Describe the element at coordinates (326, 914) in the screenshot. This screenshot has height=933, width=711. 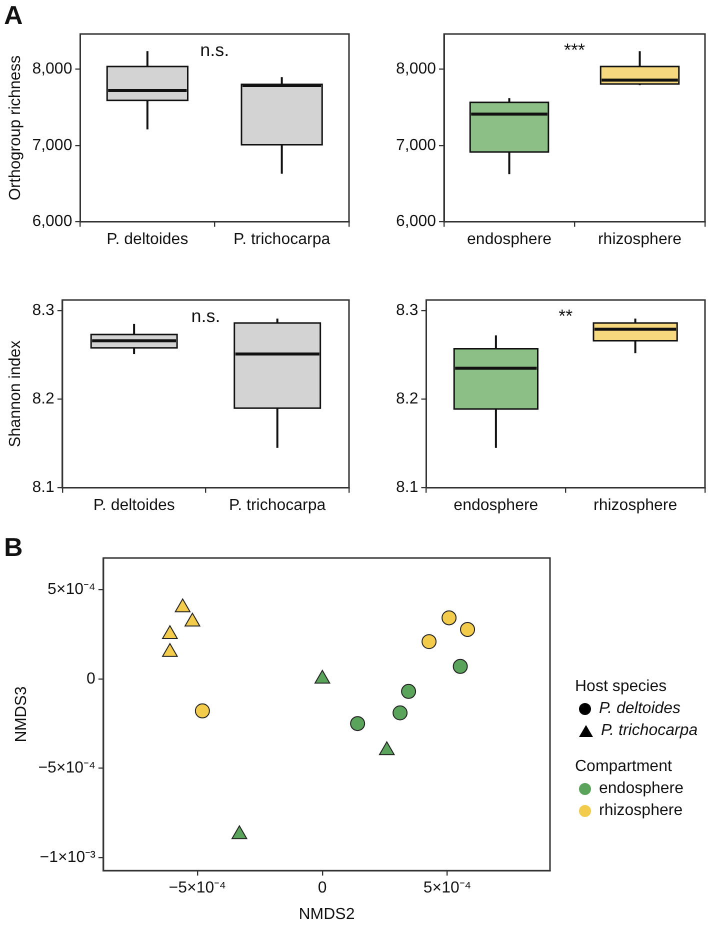
I see `x-axis-title: NMDS2` at that location.